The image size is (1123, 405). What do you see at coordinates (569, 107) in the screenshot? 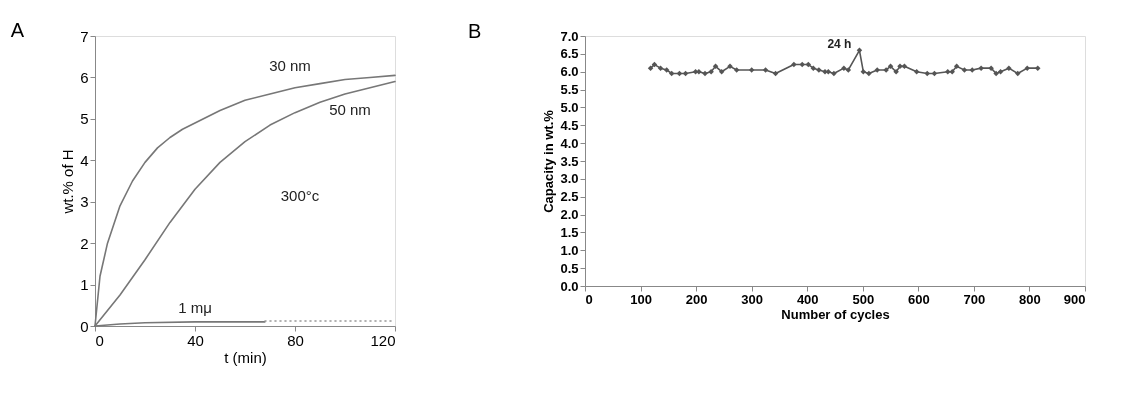
I see `y-tick-label: 5.0` at bounding box center [569, 107].